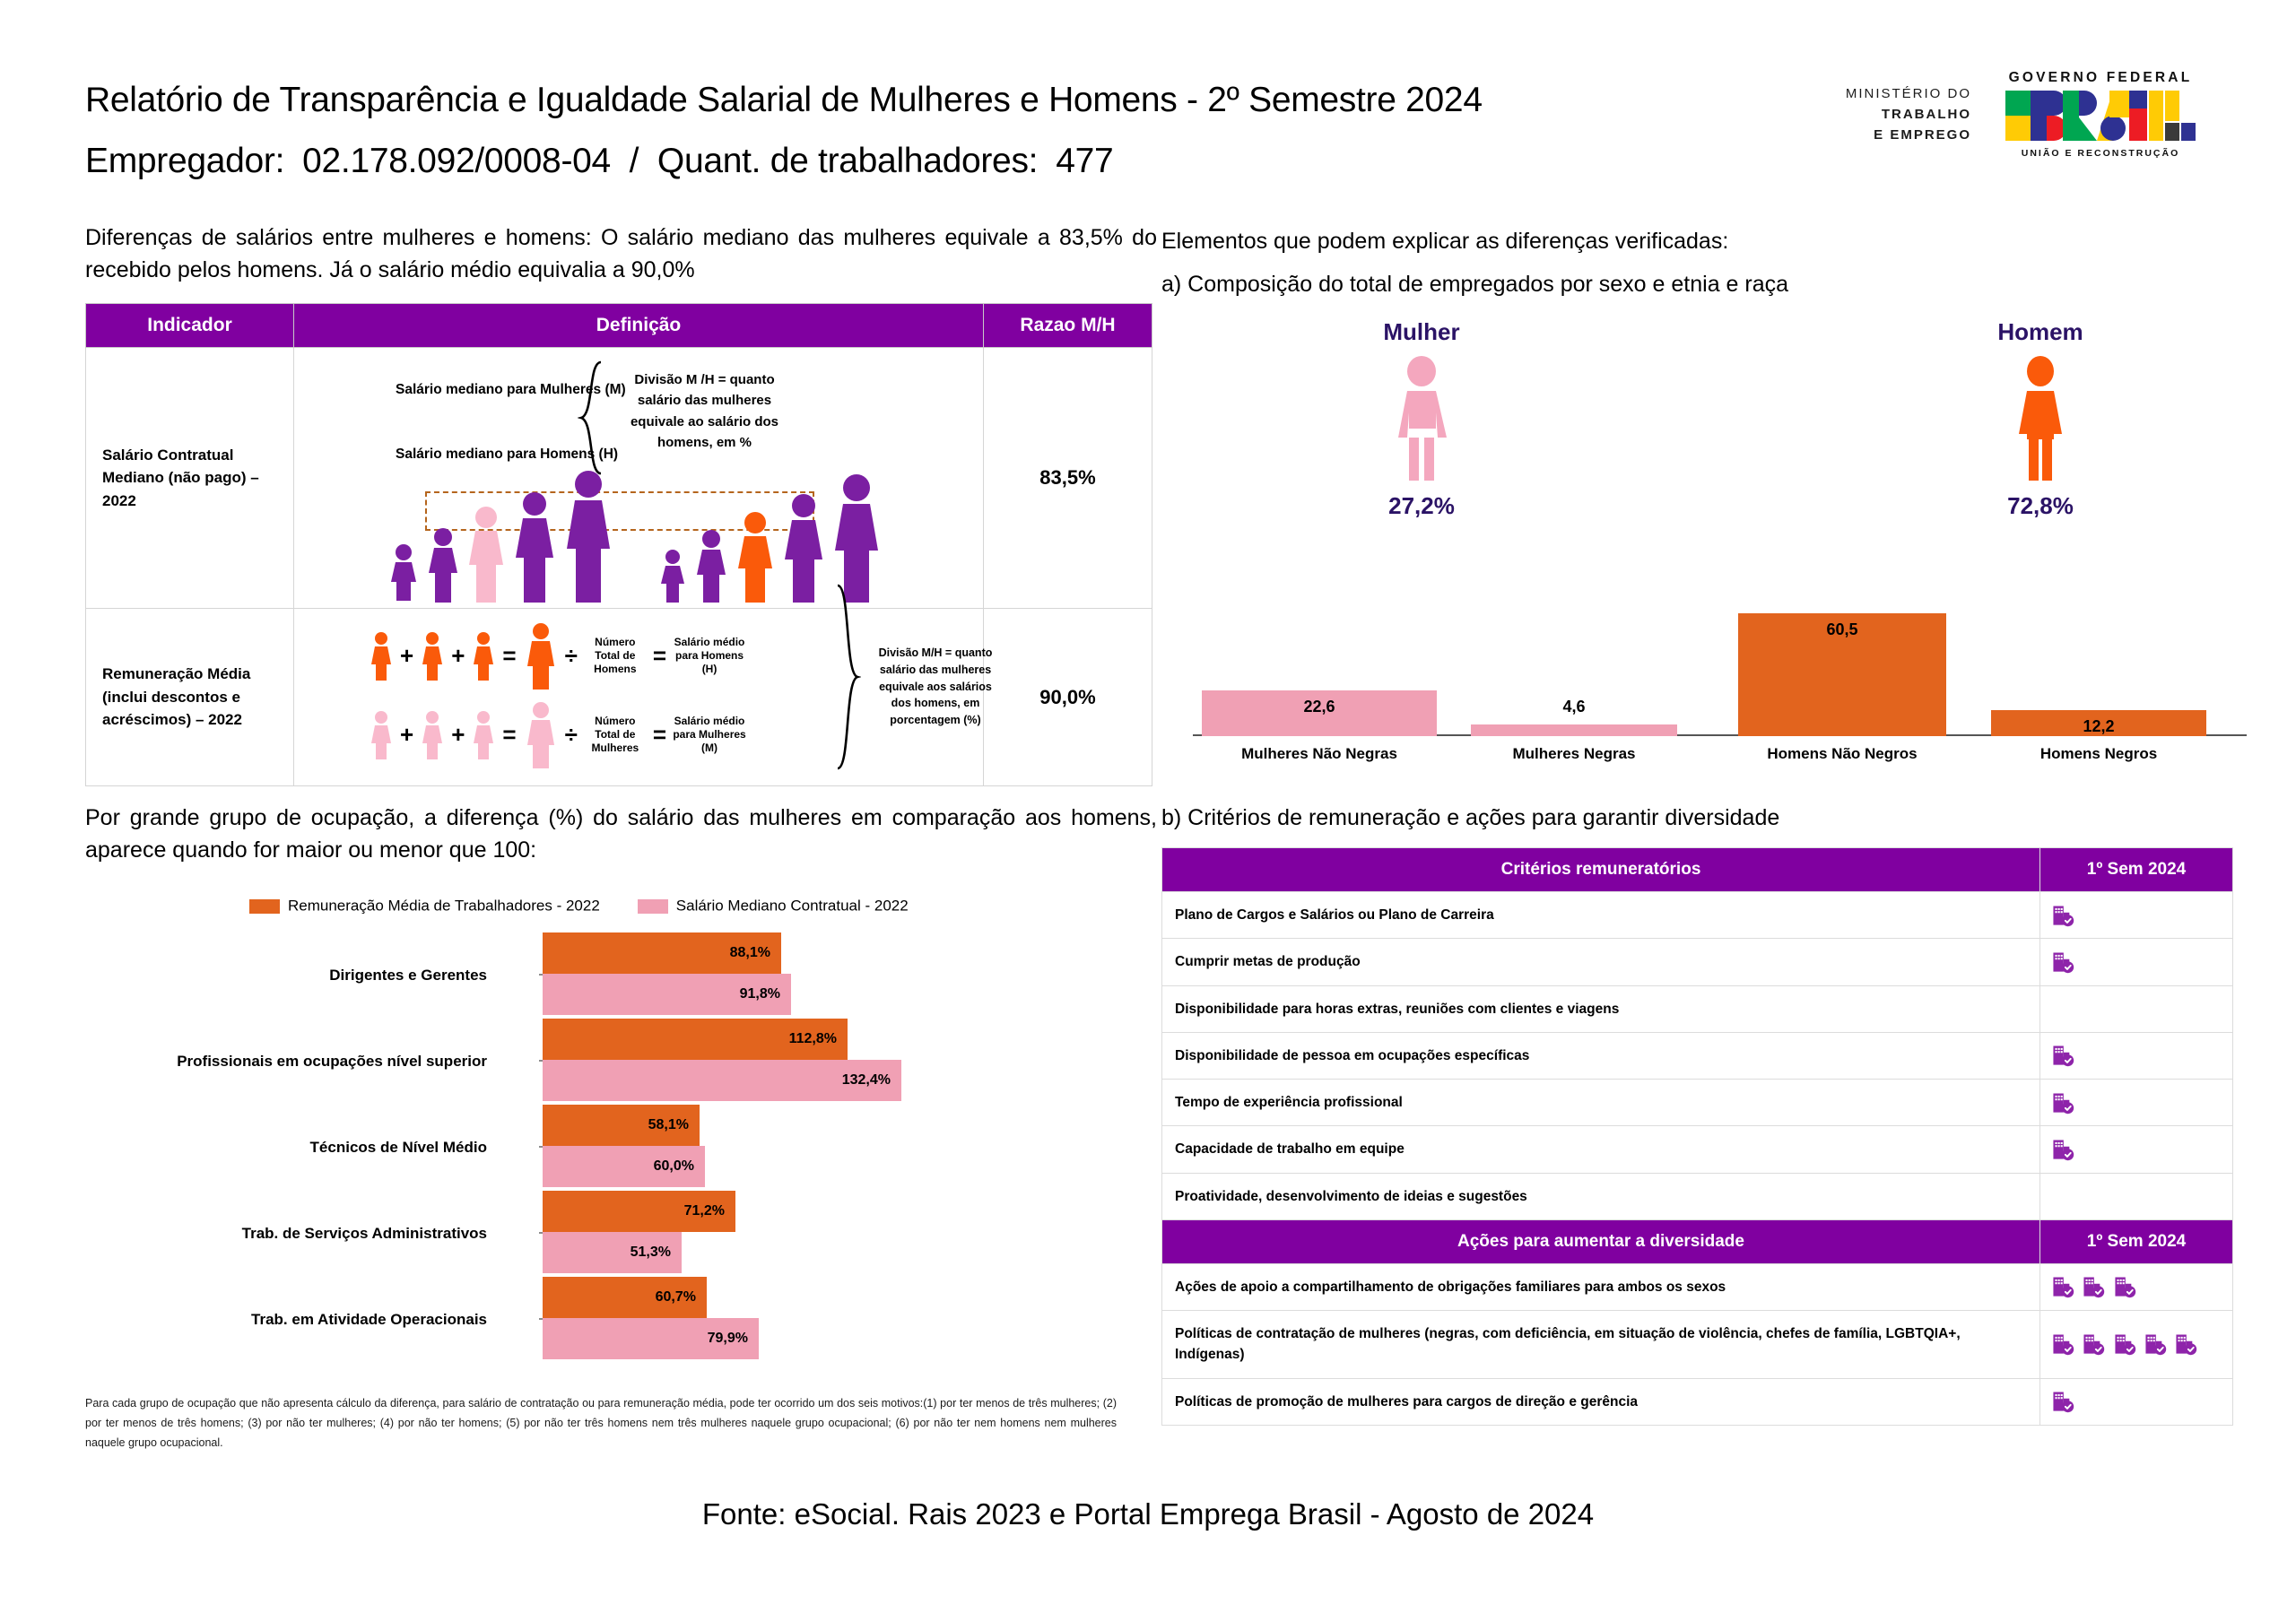 The image size is (2296, 1622). I want to click on divide-sign: ÷, so click(571, 655).